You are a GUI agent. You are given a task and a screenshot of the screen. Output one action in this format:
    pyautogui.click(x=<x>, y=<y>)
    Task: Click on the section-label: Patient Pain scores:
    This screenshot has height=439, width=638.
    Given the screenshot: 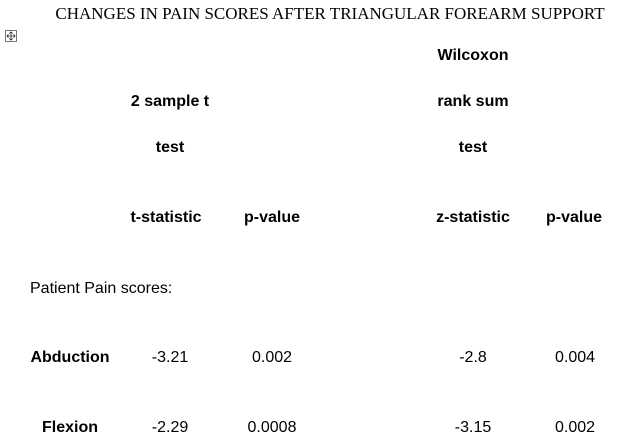 What is the action you would take?
    pyautogui.click(x=101, y=288)
    